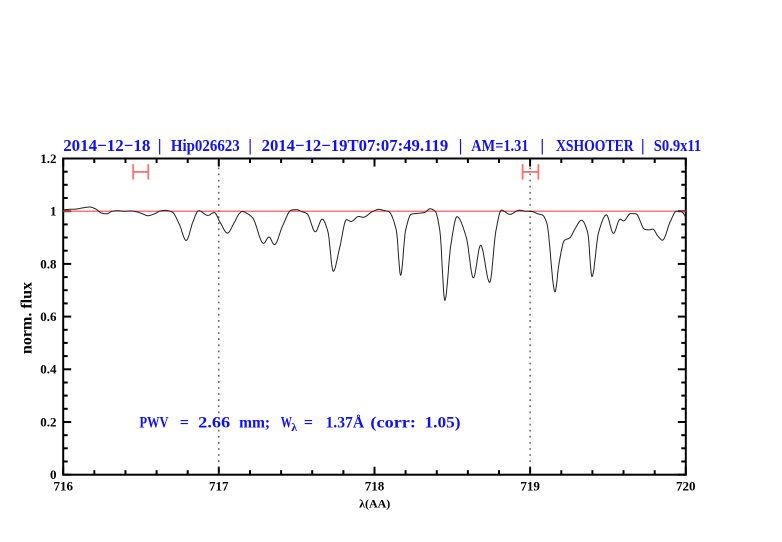 Image resolution: width=782 pixels, height=542 pixels. Describe the element at coordinates (595, 145) in the screenshot. I see `svg-text: XSHOOTER` at that location.